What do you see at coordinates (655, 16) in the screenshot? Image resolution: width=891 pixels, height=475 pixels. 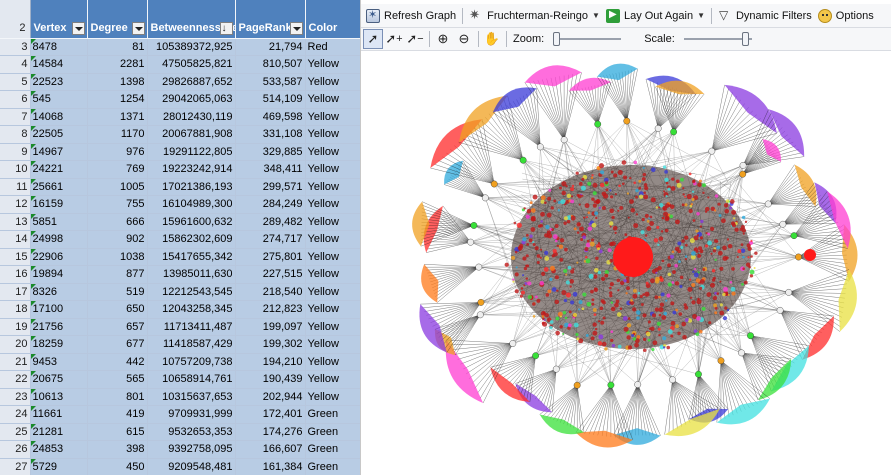 I see `lay-out-again-button: Lay Out Again ▼` at bounding box center [655, 16].